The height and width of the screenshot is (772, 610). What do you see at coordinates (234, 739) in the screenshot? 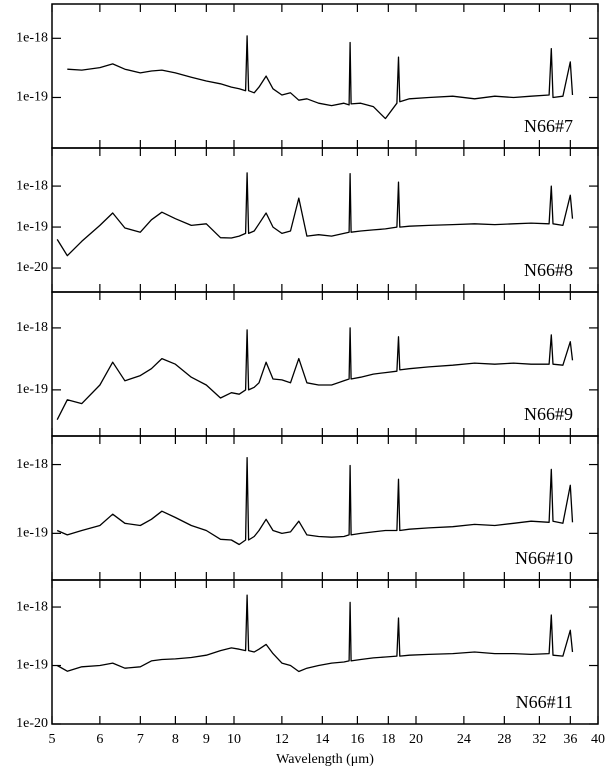
I see `x-tick-label: 10` at bounding box center [234, 739].